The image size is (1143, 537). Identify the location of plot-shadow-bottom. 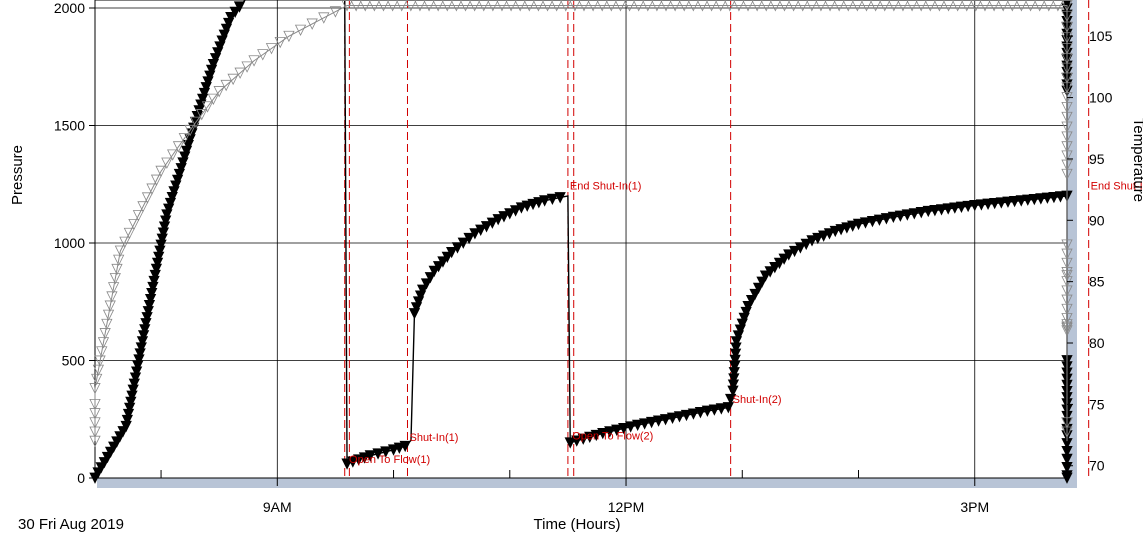
(587, 483).